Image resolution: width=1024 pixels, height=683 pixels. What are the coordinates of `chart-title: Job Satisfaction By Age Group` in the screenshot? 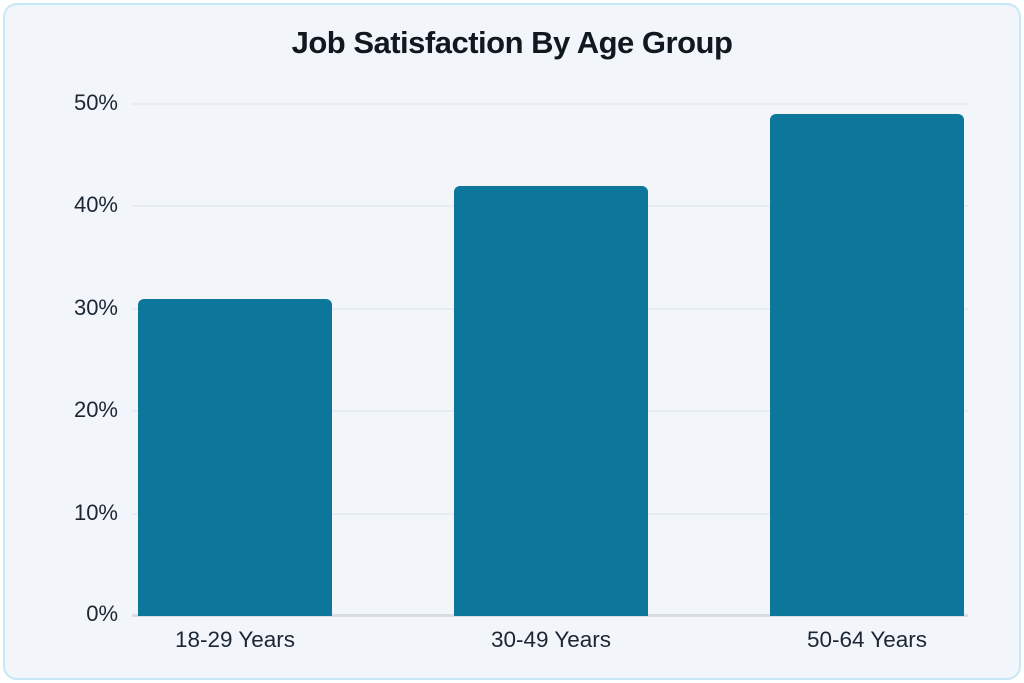 It's located at (512, 42).